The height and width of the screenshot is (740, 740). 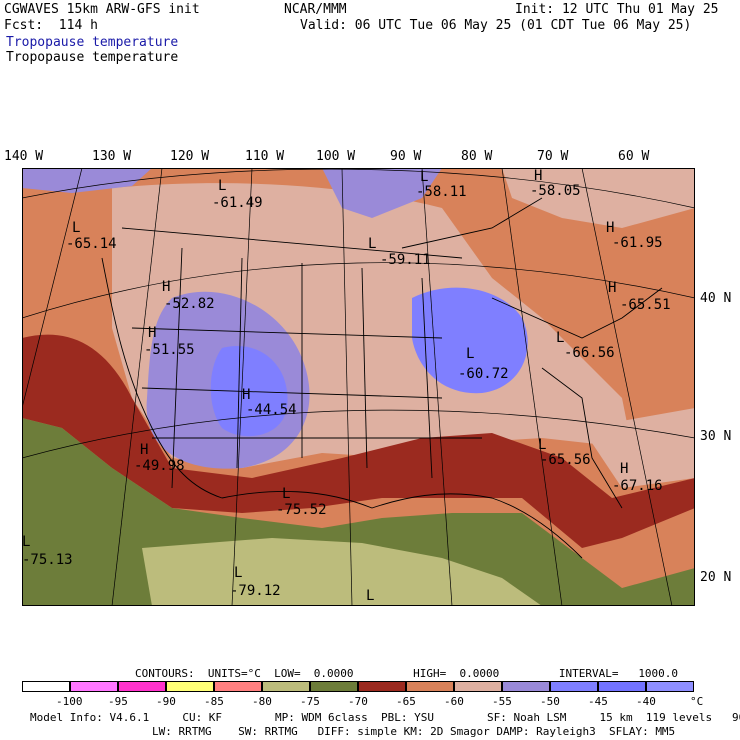 What do you see at coordinates (262, 701) in the screenshot?
I see `legend-tick: -80` at bounding box center [262, 701].